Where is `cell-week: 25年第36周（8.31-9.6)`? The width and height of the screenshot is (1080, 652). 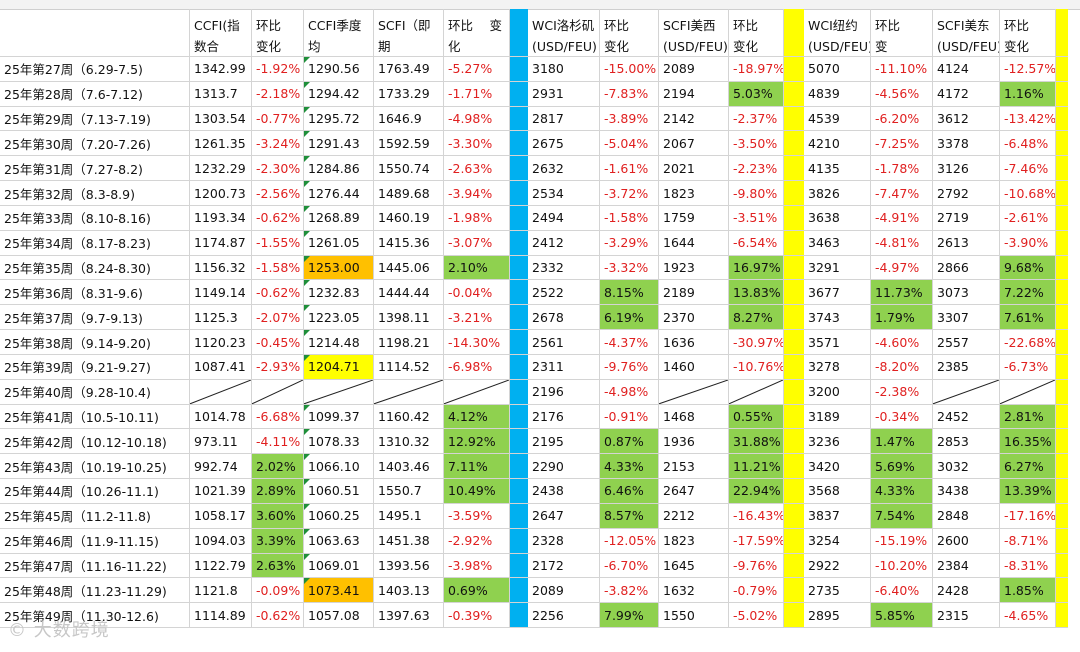 cell-week: 25年第36周（8.31-9.6) is located at coordinates (95, 293).